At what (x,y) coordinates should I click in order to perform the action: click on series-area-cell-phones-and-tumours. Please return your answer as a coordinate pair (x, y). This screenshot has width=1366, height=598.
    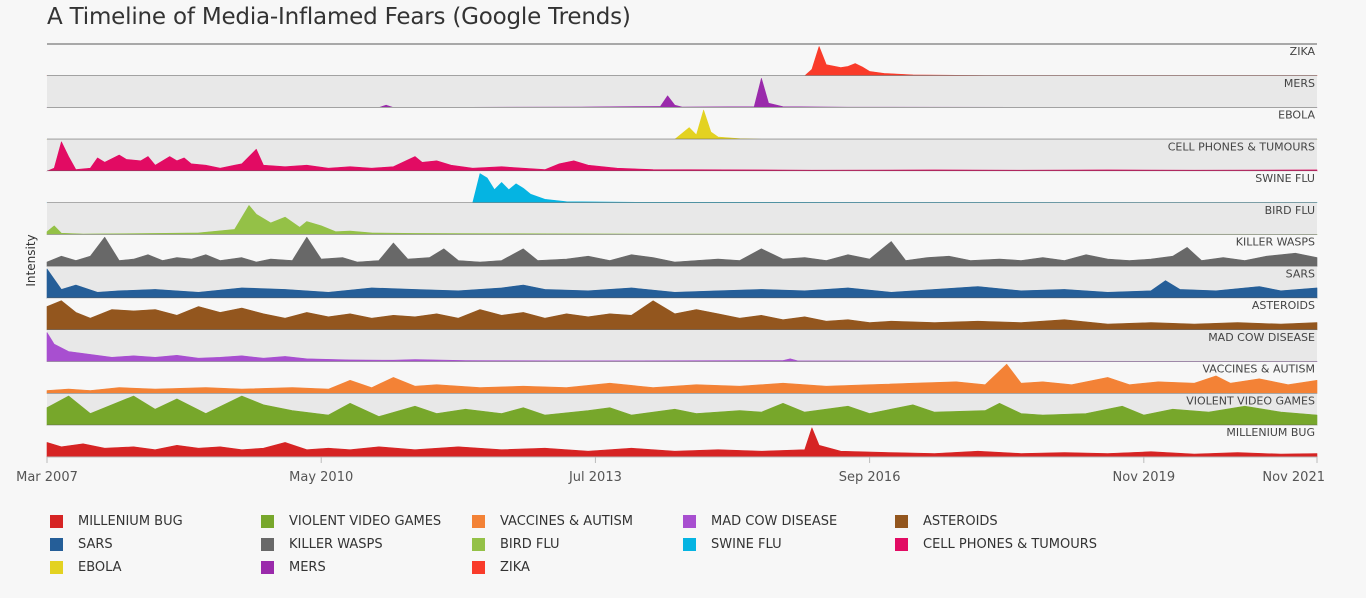
    Looking at the image, I should click on (682, 156).